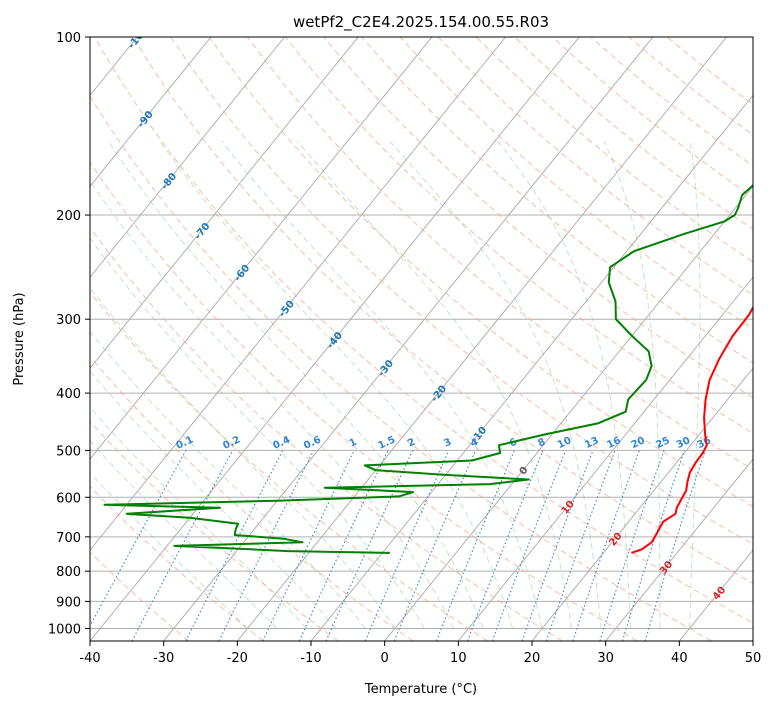  I want to click on mixing-ratio-label: 4, so click(474, 443).